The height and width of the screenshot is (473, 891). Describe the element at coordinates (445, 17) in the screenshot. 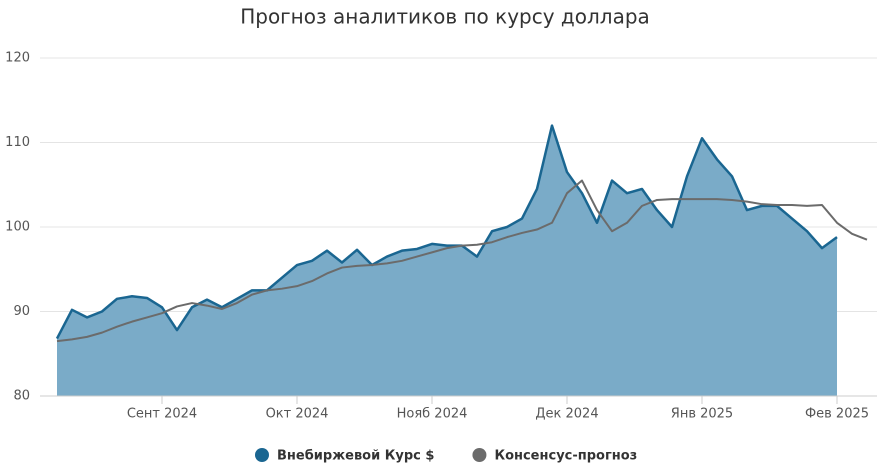

I see `chart-title: Прогноз аналитиков по курсу доллара` at that location.